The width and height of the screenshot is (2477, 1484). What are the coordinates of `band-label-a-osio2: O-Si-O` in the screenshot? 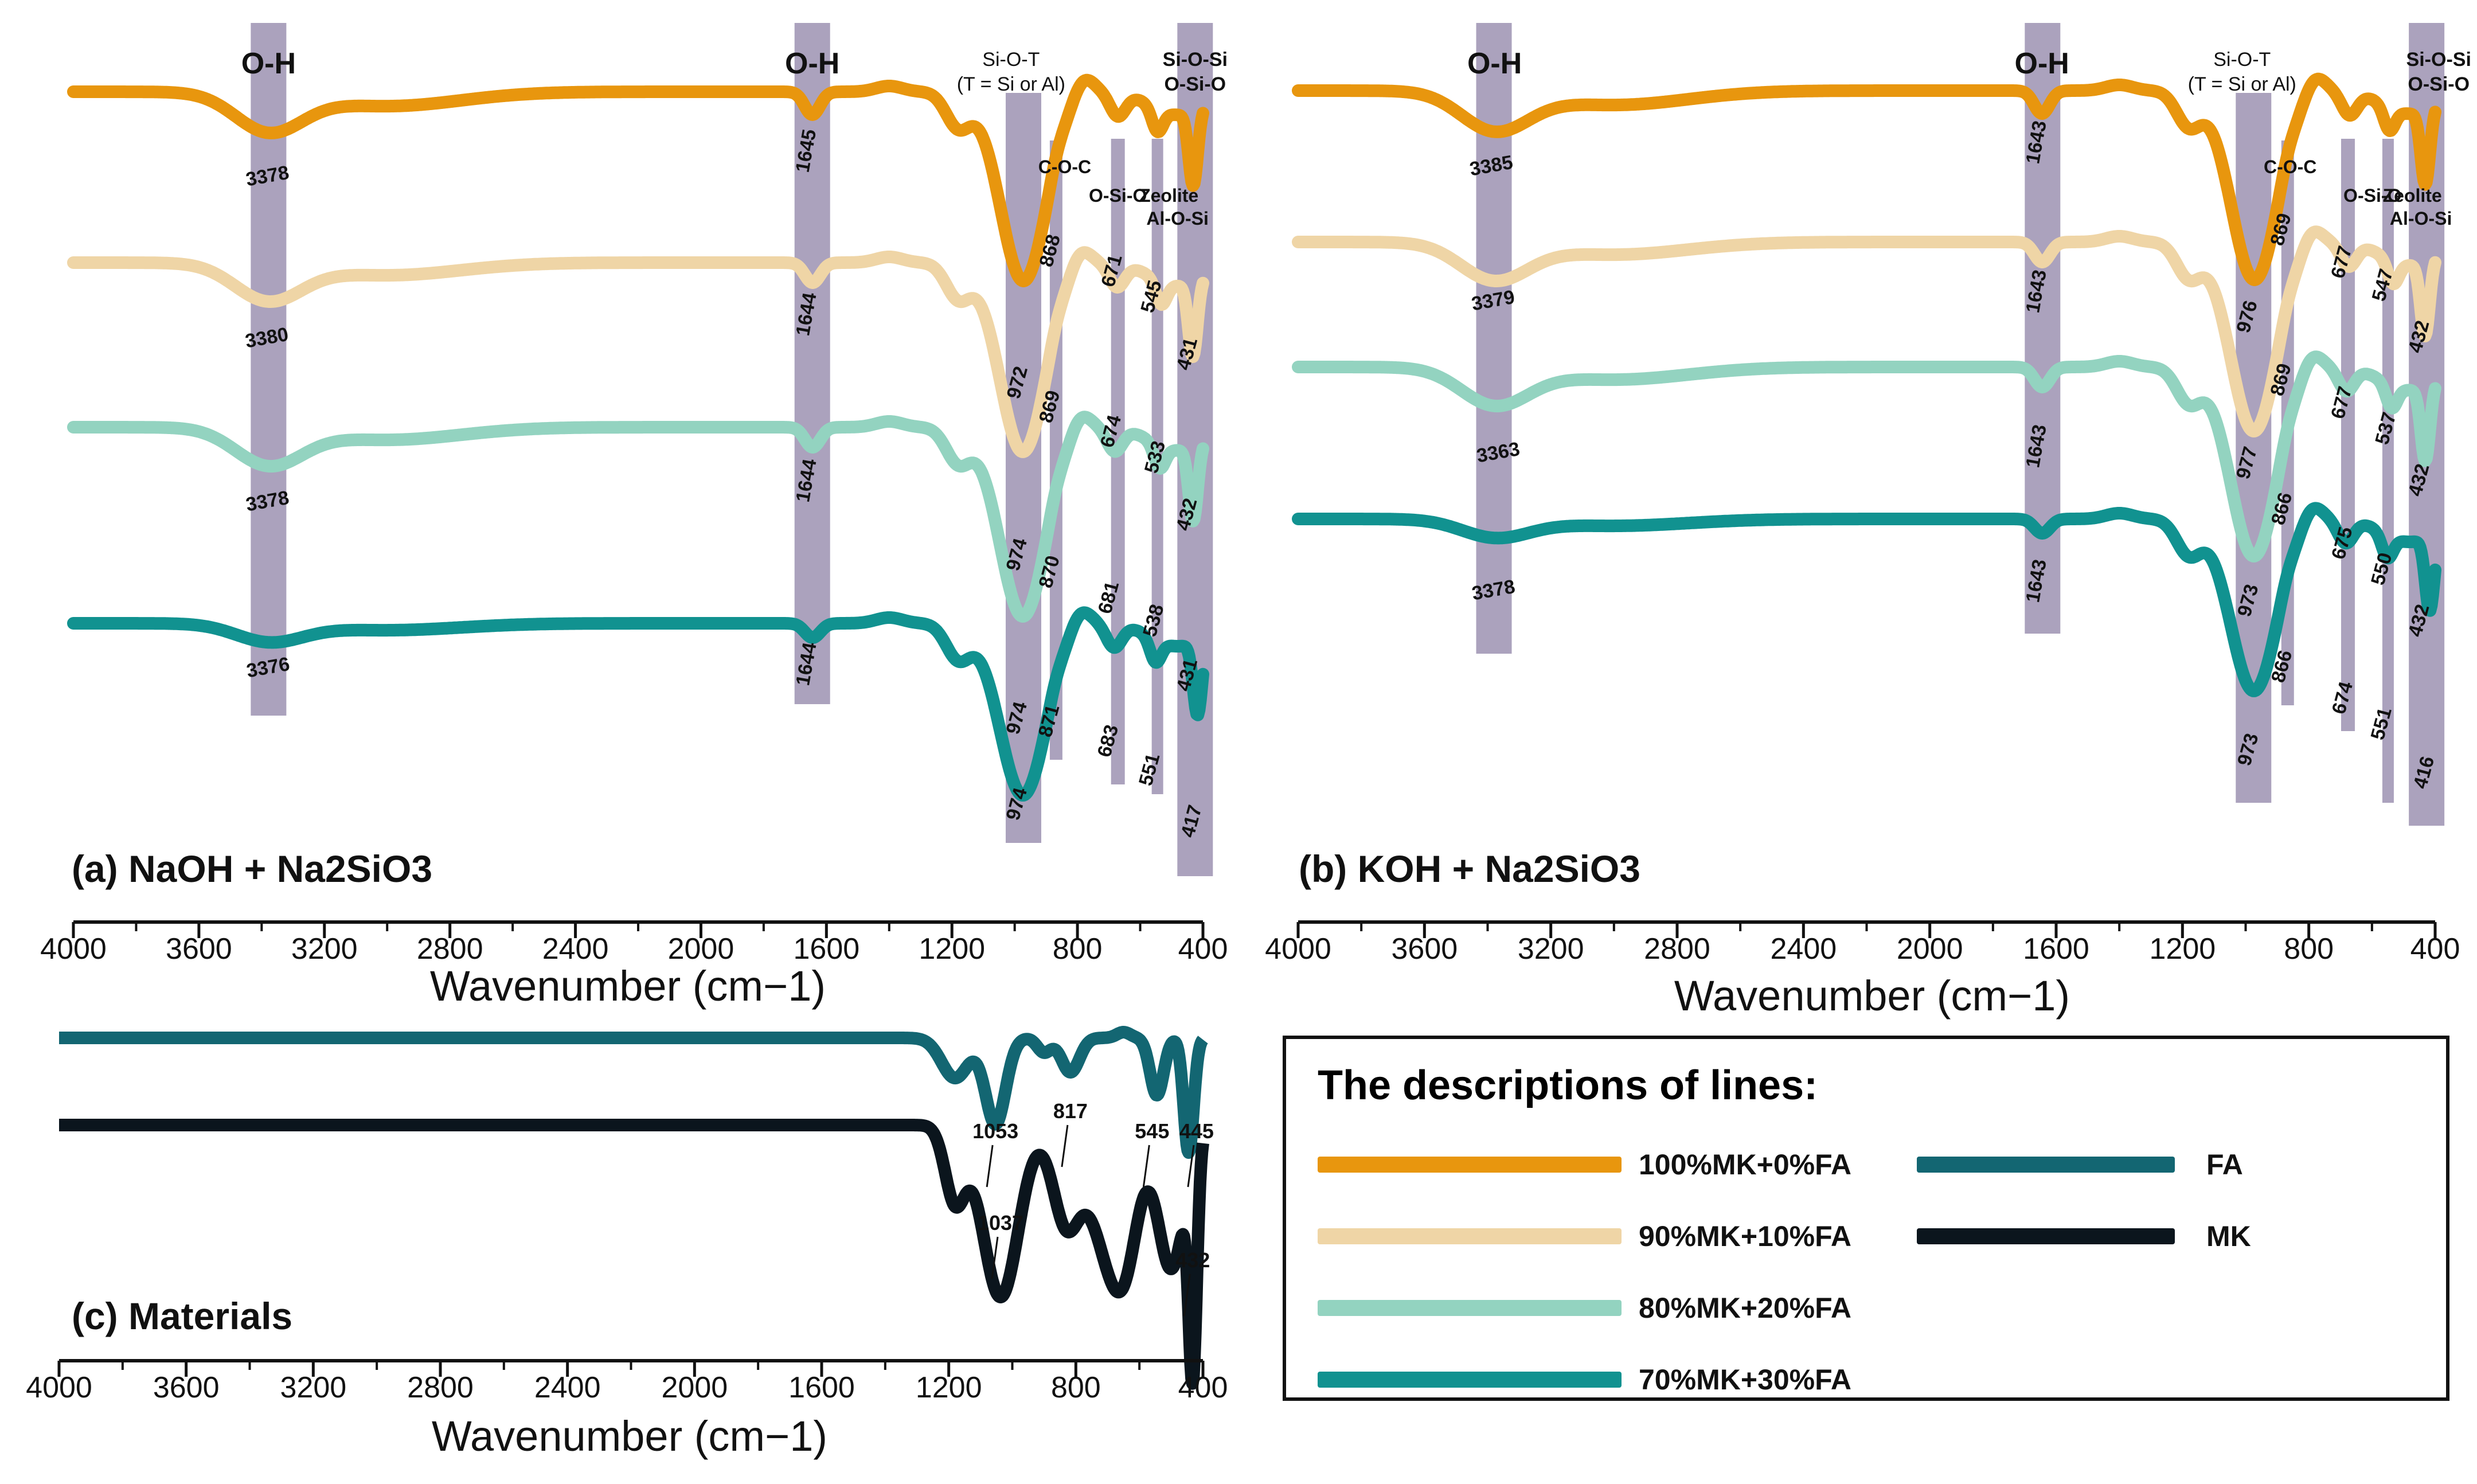 It's located at (1195, 84).